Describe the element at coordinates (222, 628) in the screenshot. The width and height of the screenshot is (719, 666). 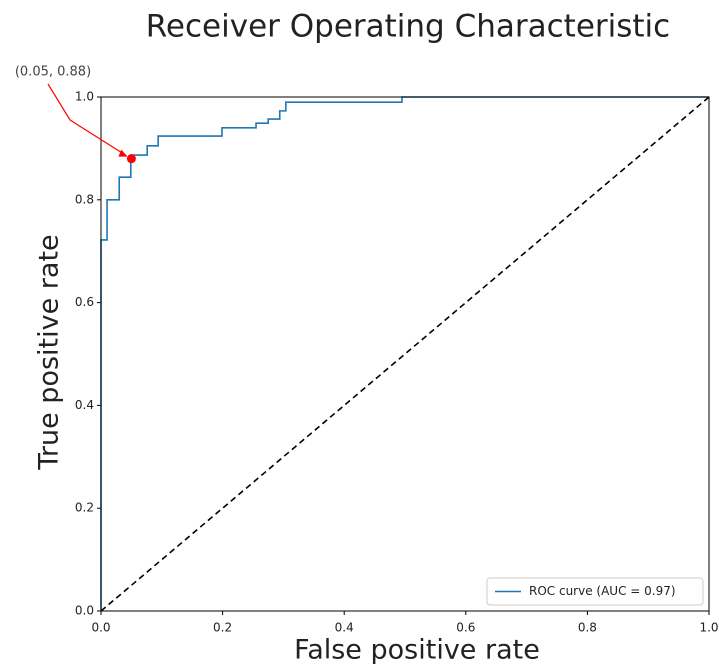
I see `x-tick-label: 0.2` at that location.